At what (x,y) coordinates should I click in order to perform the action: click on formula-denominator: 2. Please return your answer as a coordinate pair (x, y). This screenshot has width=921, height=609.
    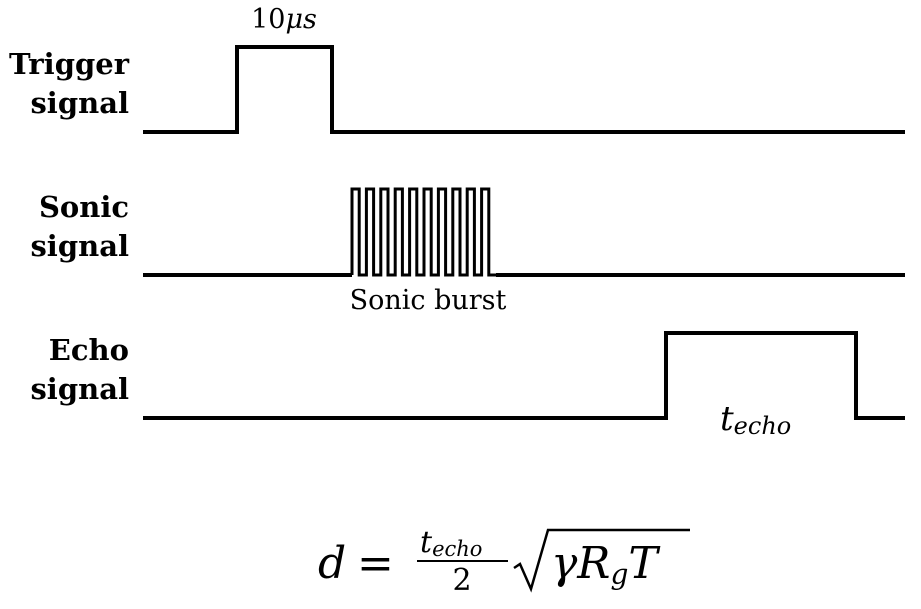
    Looking at the image, I should click on (461, 580).